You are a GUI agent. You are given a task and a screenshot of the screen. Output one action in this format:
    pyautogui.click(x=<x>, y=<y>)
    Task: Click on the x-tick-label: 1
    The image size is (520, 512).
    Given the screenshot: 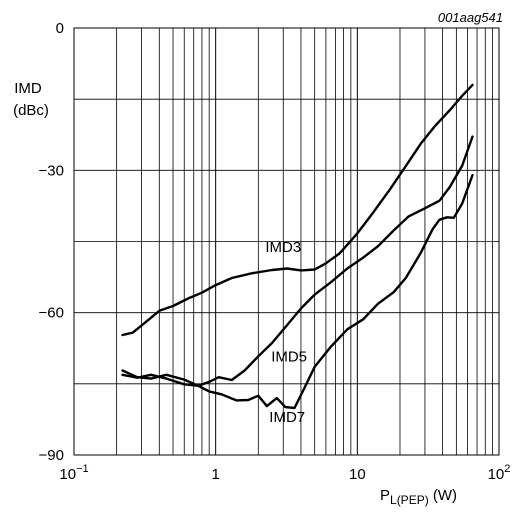 What is the action you would take?
    pyautogui.click(x=215, y=474)
    